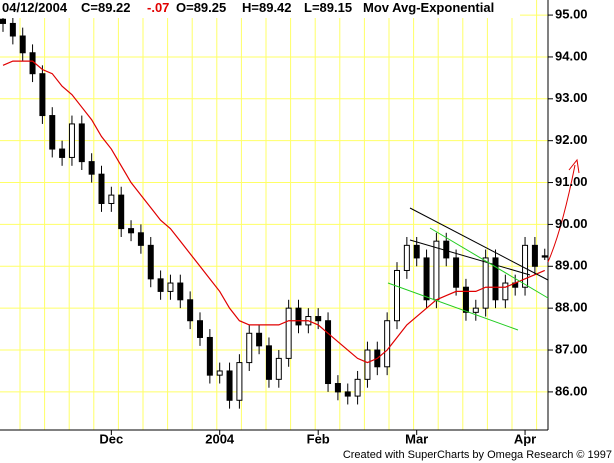  Describe the element at coordinates (318, 438) in the screenshot. I see `x-tick-label: Feb` at that location.